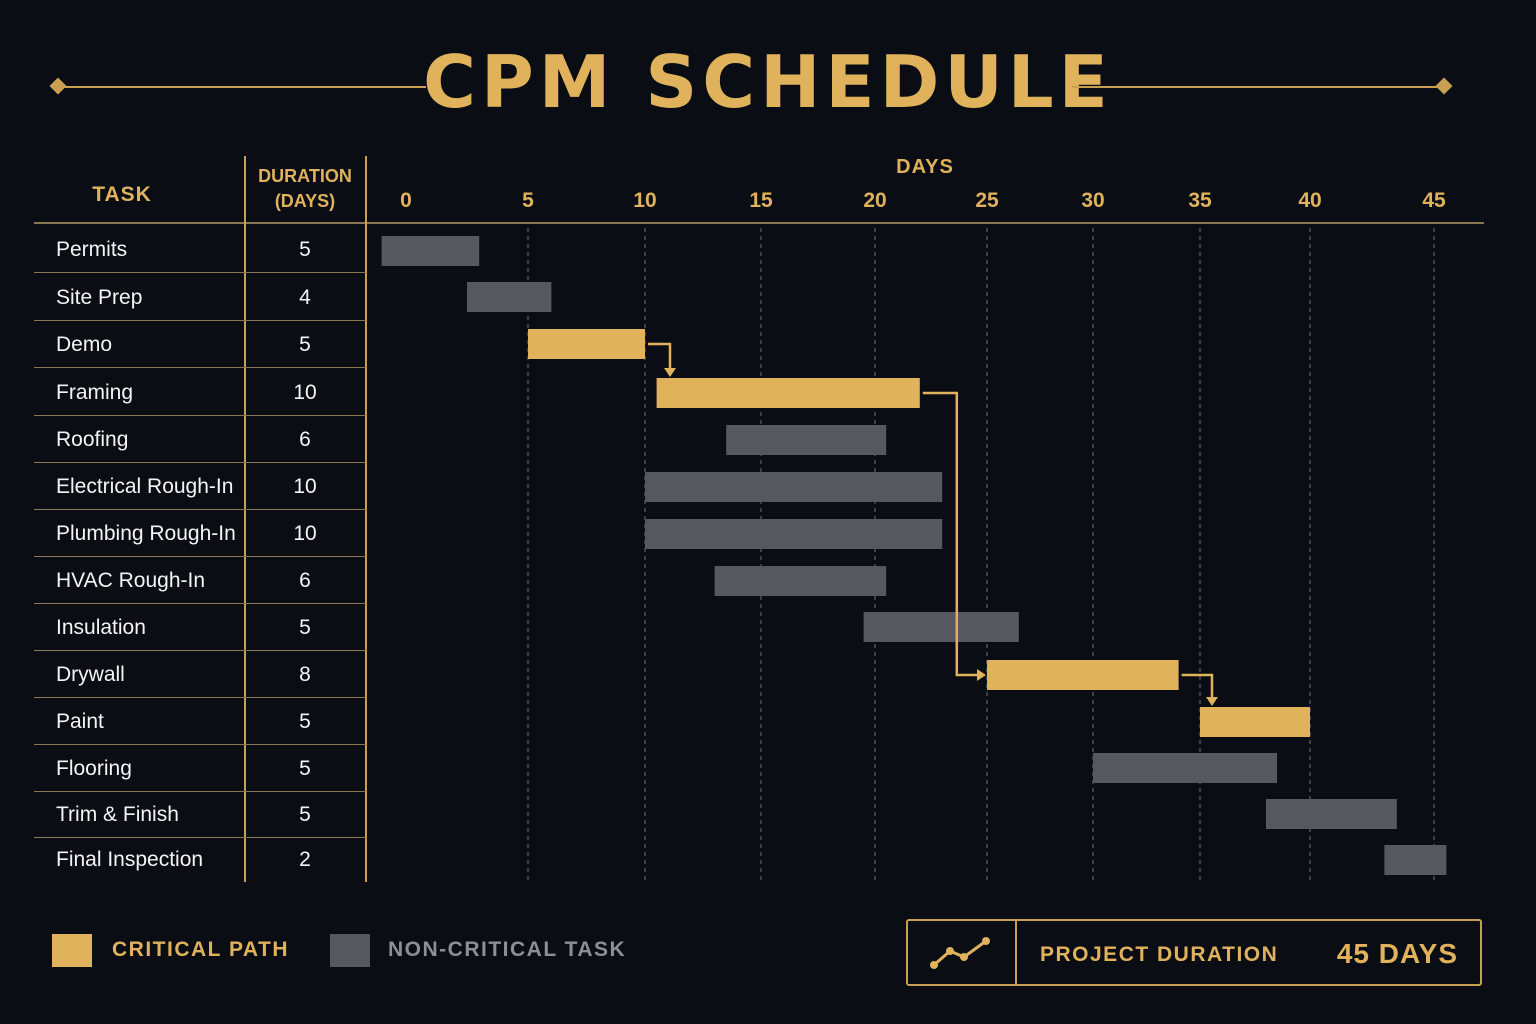 The height and width of the screenshot is (1024, 1536). I want to click on task-name: Permits, so click(92, 249).